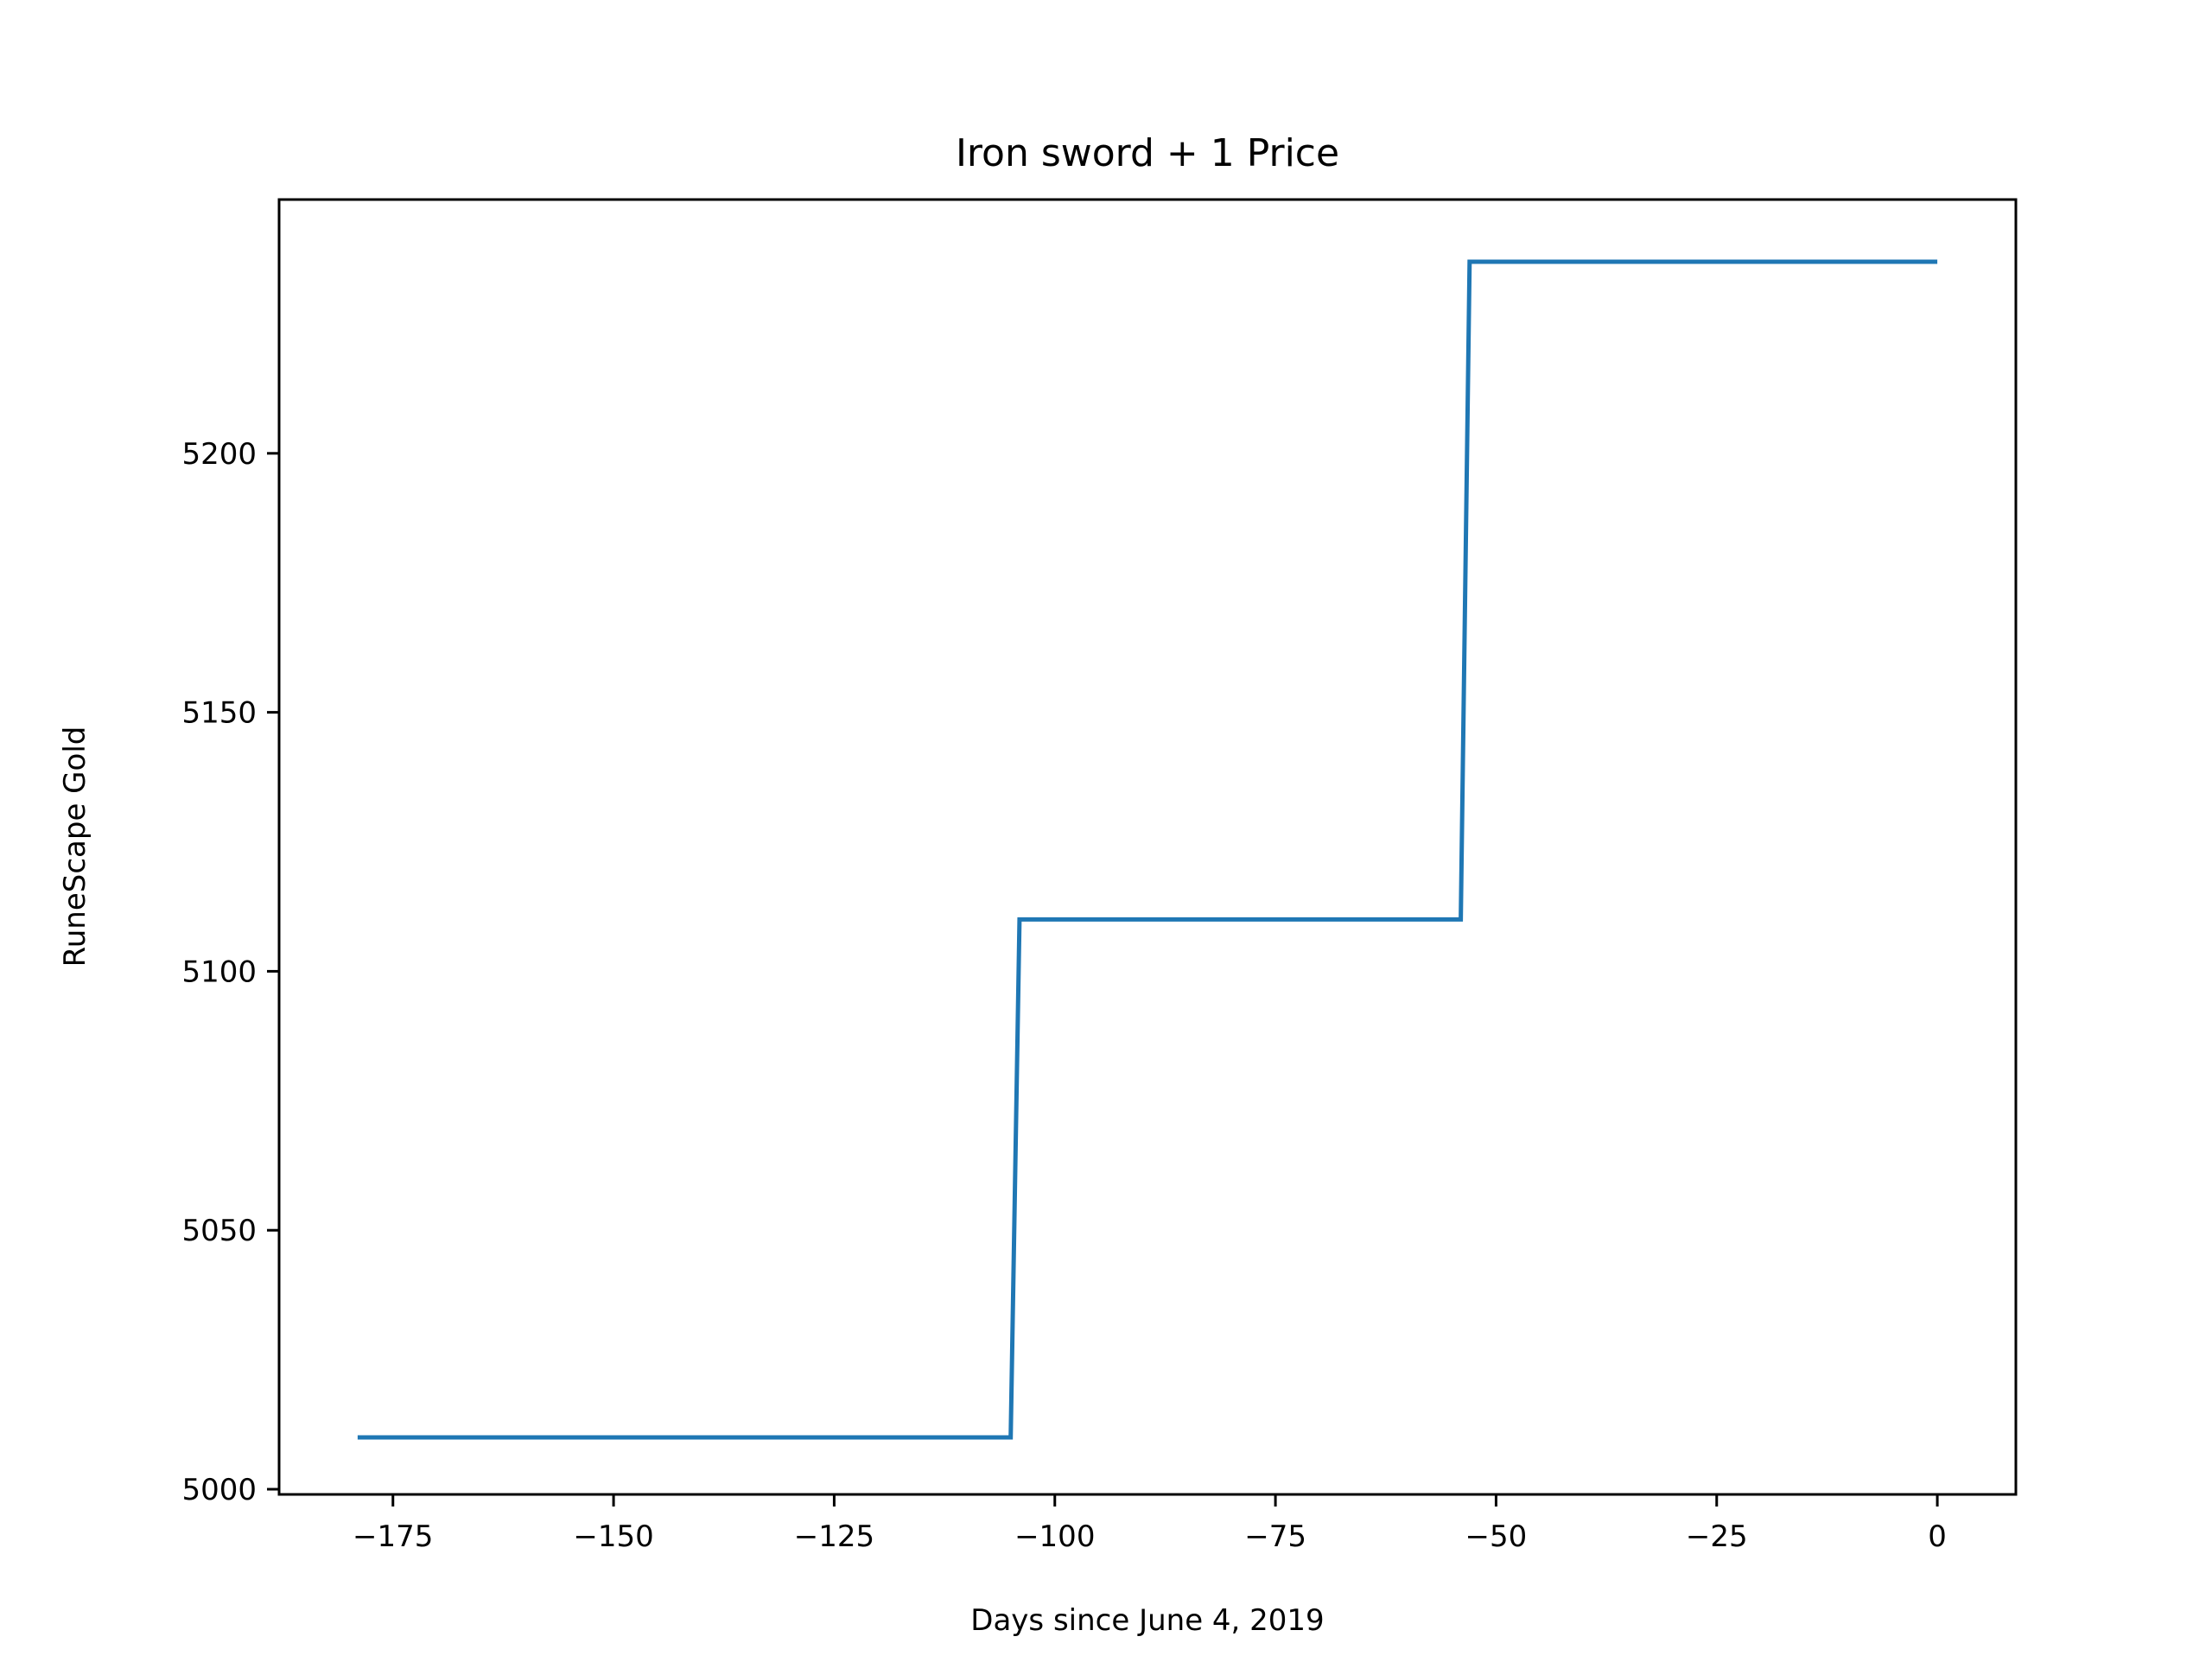 The width and height of the screenshot is (2212, 1662). What do you see at coordinates (1275, 1536) in the screenshot?
I see `x-tick-label: −75` at bounding box center [1275, 1536].